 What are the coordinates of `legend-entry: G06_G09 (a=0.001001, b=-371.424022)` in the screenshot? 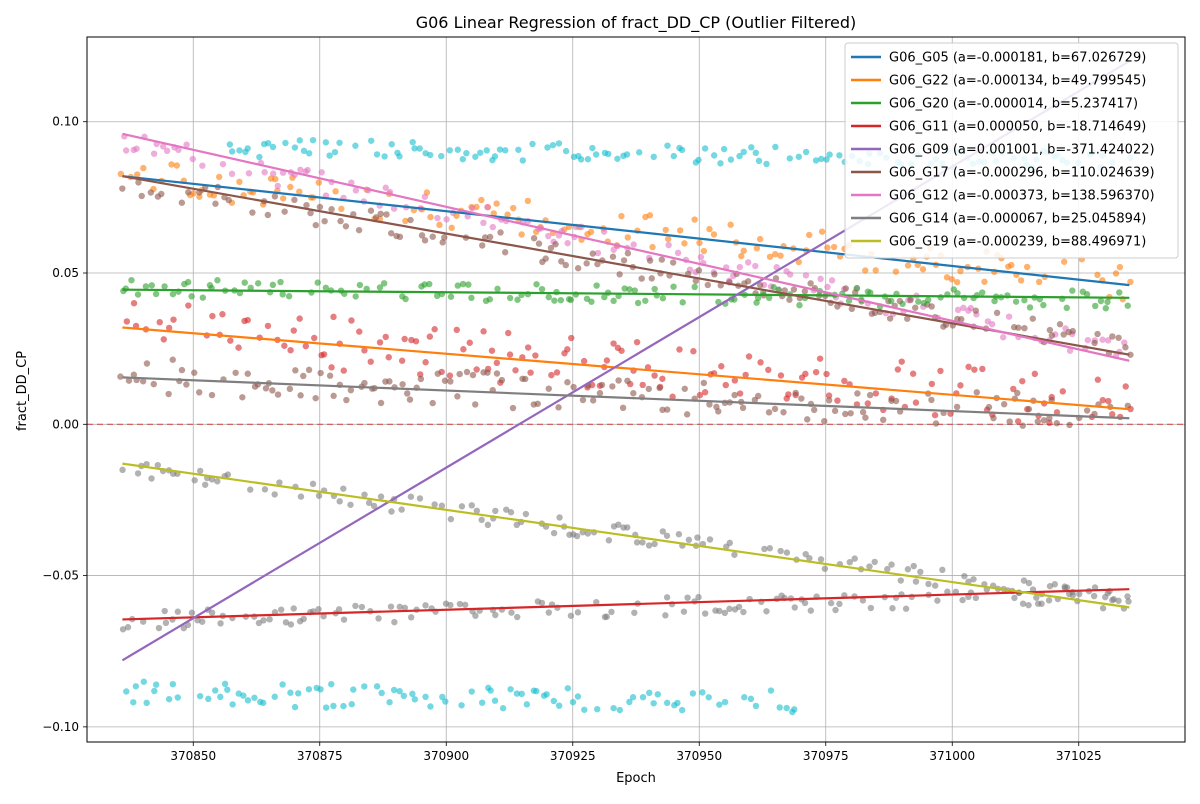 It's located at (1022, 150).